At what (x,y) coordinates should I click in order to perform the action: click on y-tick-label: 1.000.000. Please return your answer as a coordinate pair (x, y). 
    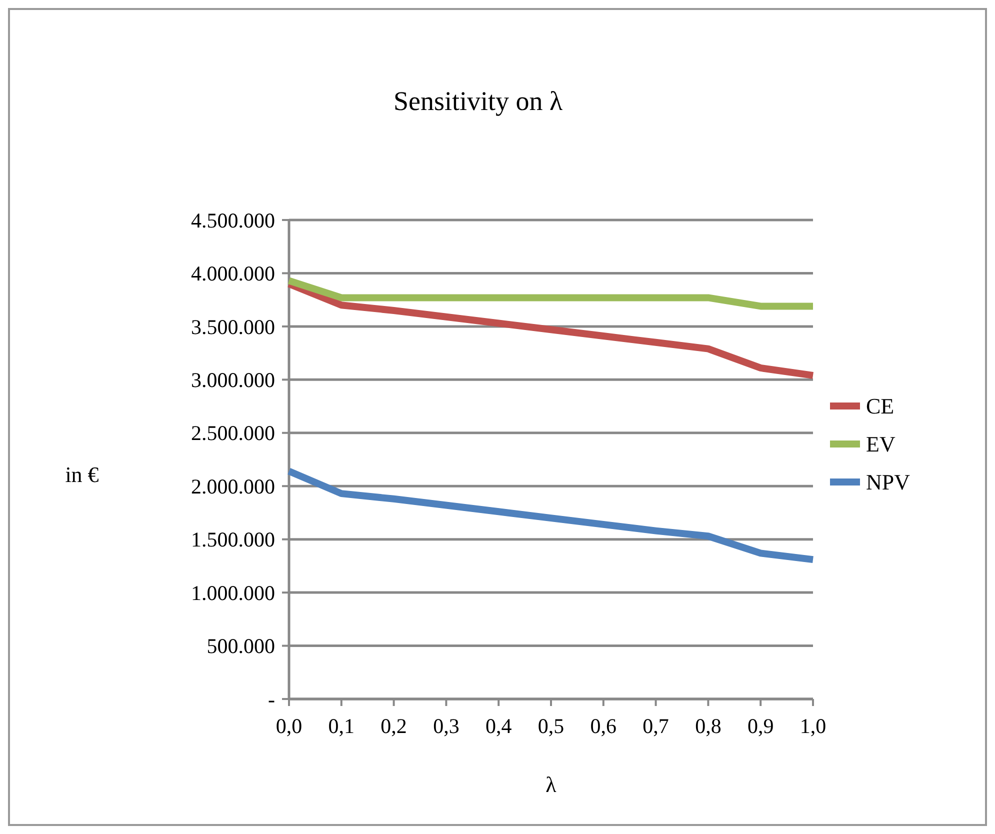
    Looking at the image, I should click on (233, 592).